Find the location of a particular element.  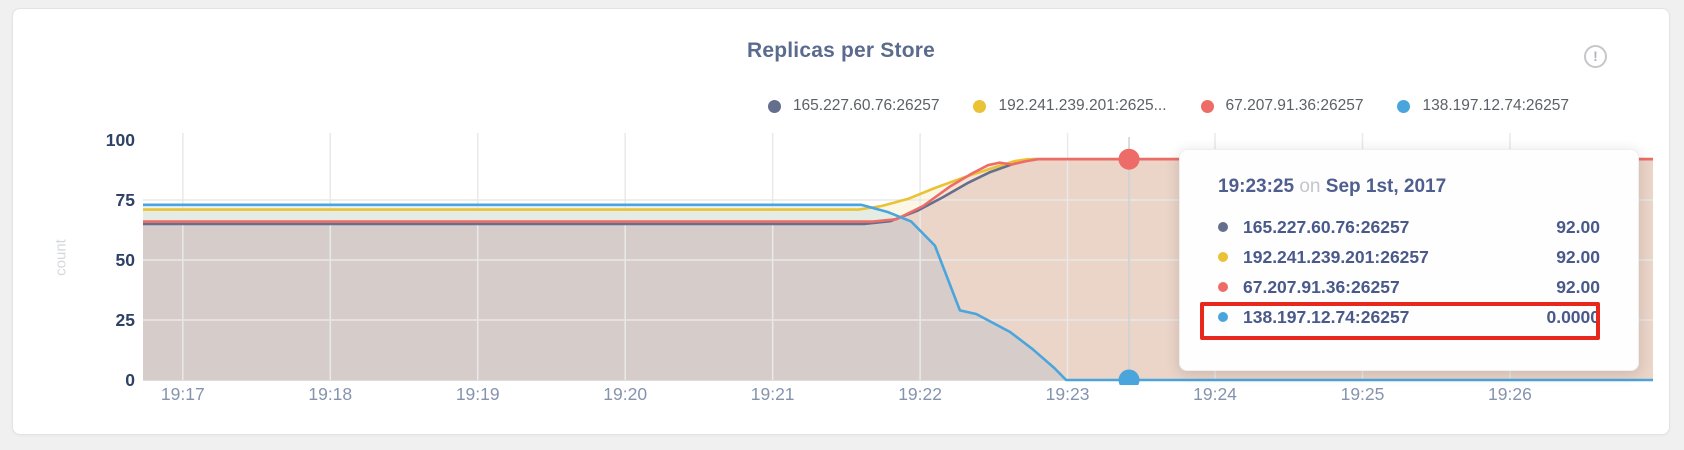

y-tick-label: 100 is located at coordinates (120, 140).